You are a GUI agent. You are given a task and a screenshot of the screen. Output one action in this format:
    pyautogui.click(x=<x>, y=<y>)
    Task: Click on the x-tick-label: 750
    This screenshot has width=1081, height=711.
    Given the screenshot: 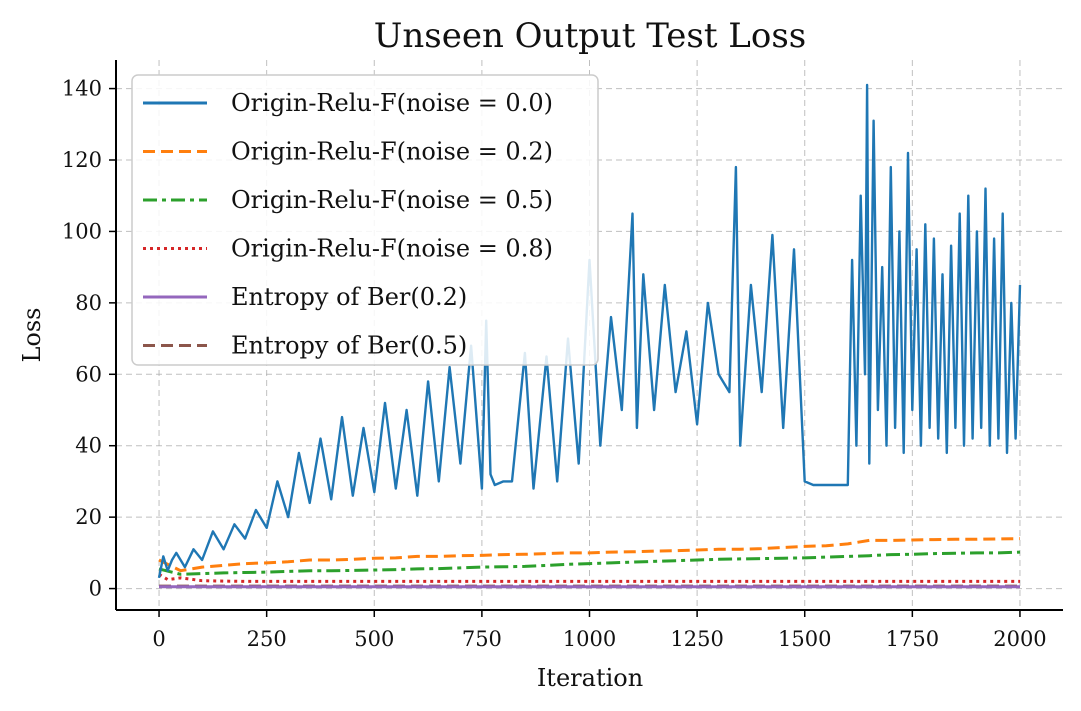 What is the action you would take?
    pyautogui.click(x=482, y=639)
    